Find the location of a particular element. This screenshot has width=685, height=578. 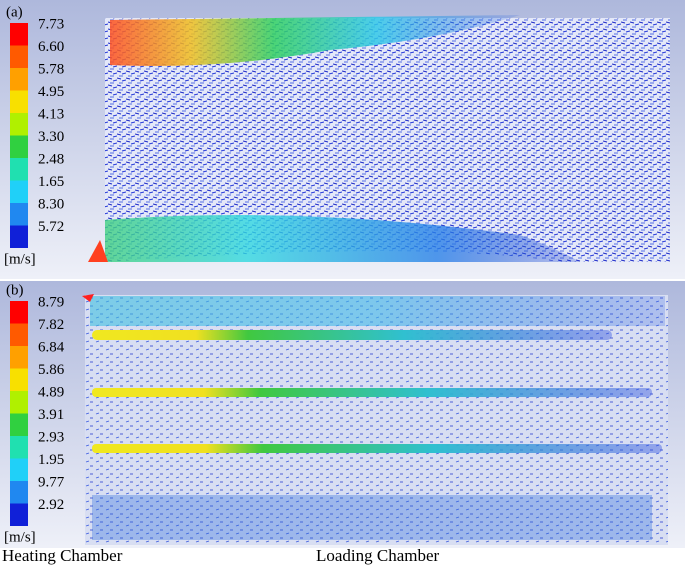

caption-left: Heating Chamber is located at coordinates (62, 555).